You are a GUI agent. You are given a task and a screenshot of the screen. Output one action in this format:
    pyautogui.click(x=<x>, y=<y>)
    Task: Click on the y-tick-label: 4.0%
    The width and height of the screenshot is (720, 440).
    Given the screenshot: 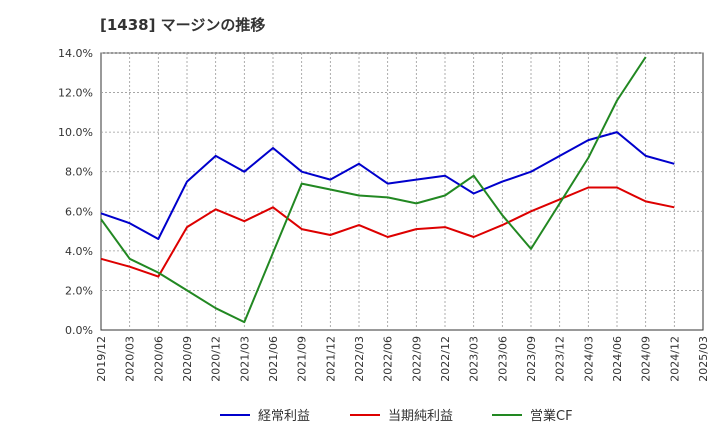 What is the action you would take?
    pyautogui.click(x=79, y=251)
    